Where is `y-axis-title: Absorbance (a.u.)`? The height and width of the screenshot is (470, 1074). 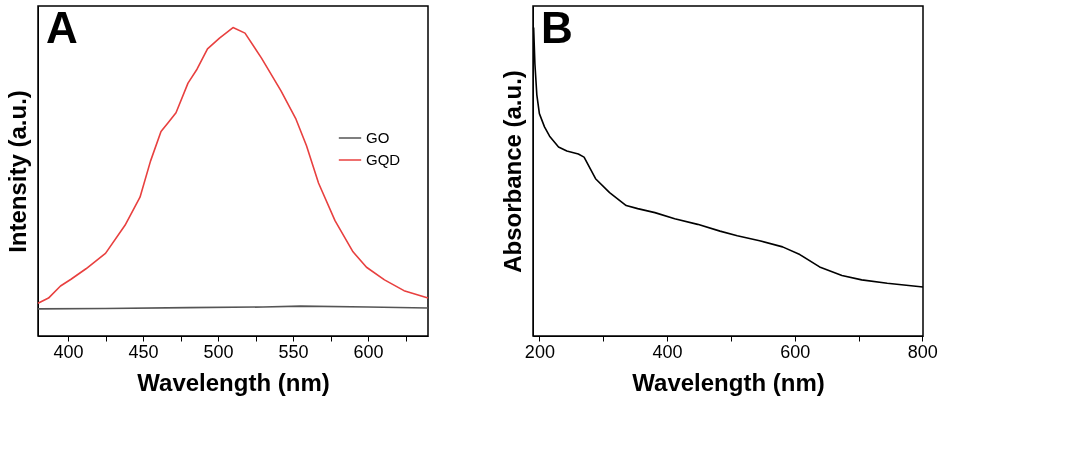 y-axis-title: Absorbance (a.u.) is located at coordinates (512, 171).